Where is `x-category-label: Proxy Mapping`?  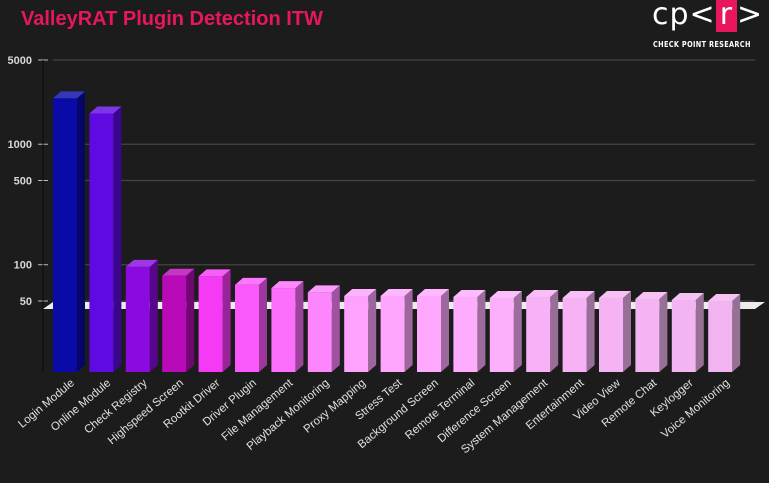 x-category-label: Proxy Mapping is located at coordinates (335, 406).